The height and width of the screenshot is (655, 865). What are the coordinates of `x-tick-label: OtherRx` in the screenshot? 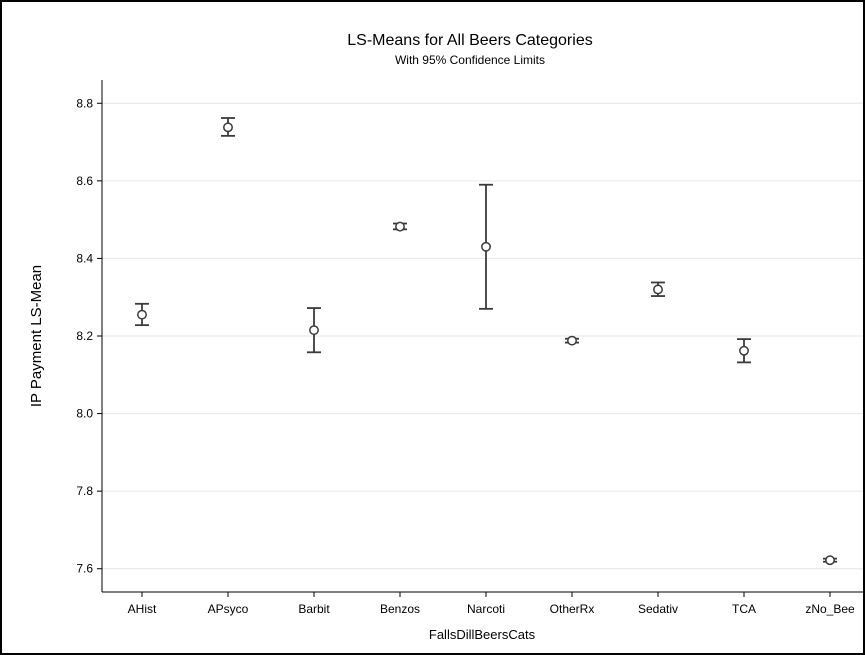 It's located at (572, 609).